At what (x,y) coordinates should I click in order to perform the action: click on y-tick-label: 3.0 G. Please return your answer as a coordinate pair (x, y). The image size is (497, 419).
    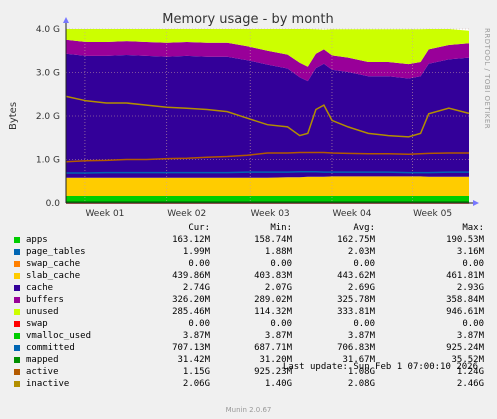
    Looking at the image, I should click on (48, 74).